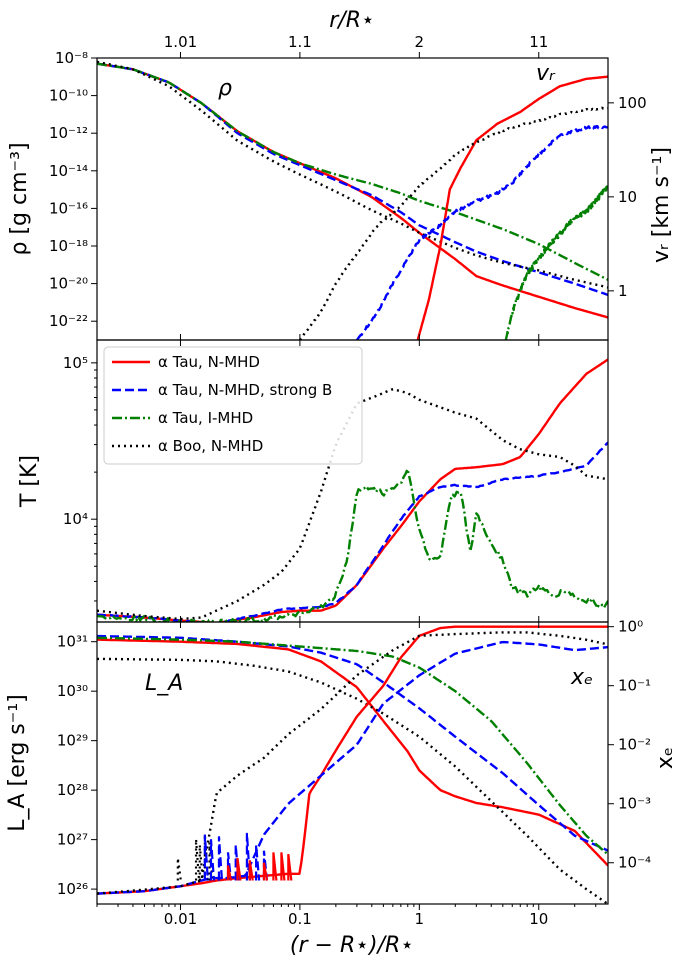 The width and height of the screenshot is (690, 960). Describe the element at coordinates (68, 284) in the screenshot. I see `y-tick-label-0-6: 10⁻²⁰` at that location.